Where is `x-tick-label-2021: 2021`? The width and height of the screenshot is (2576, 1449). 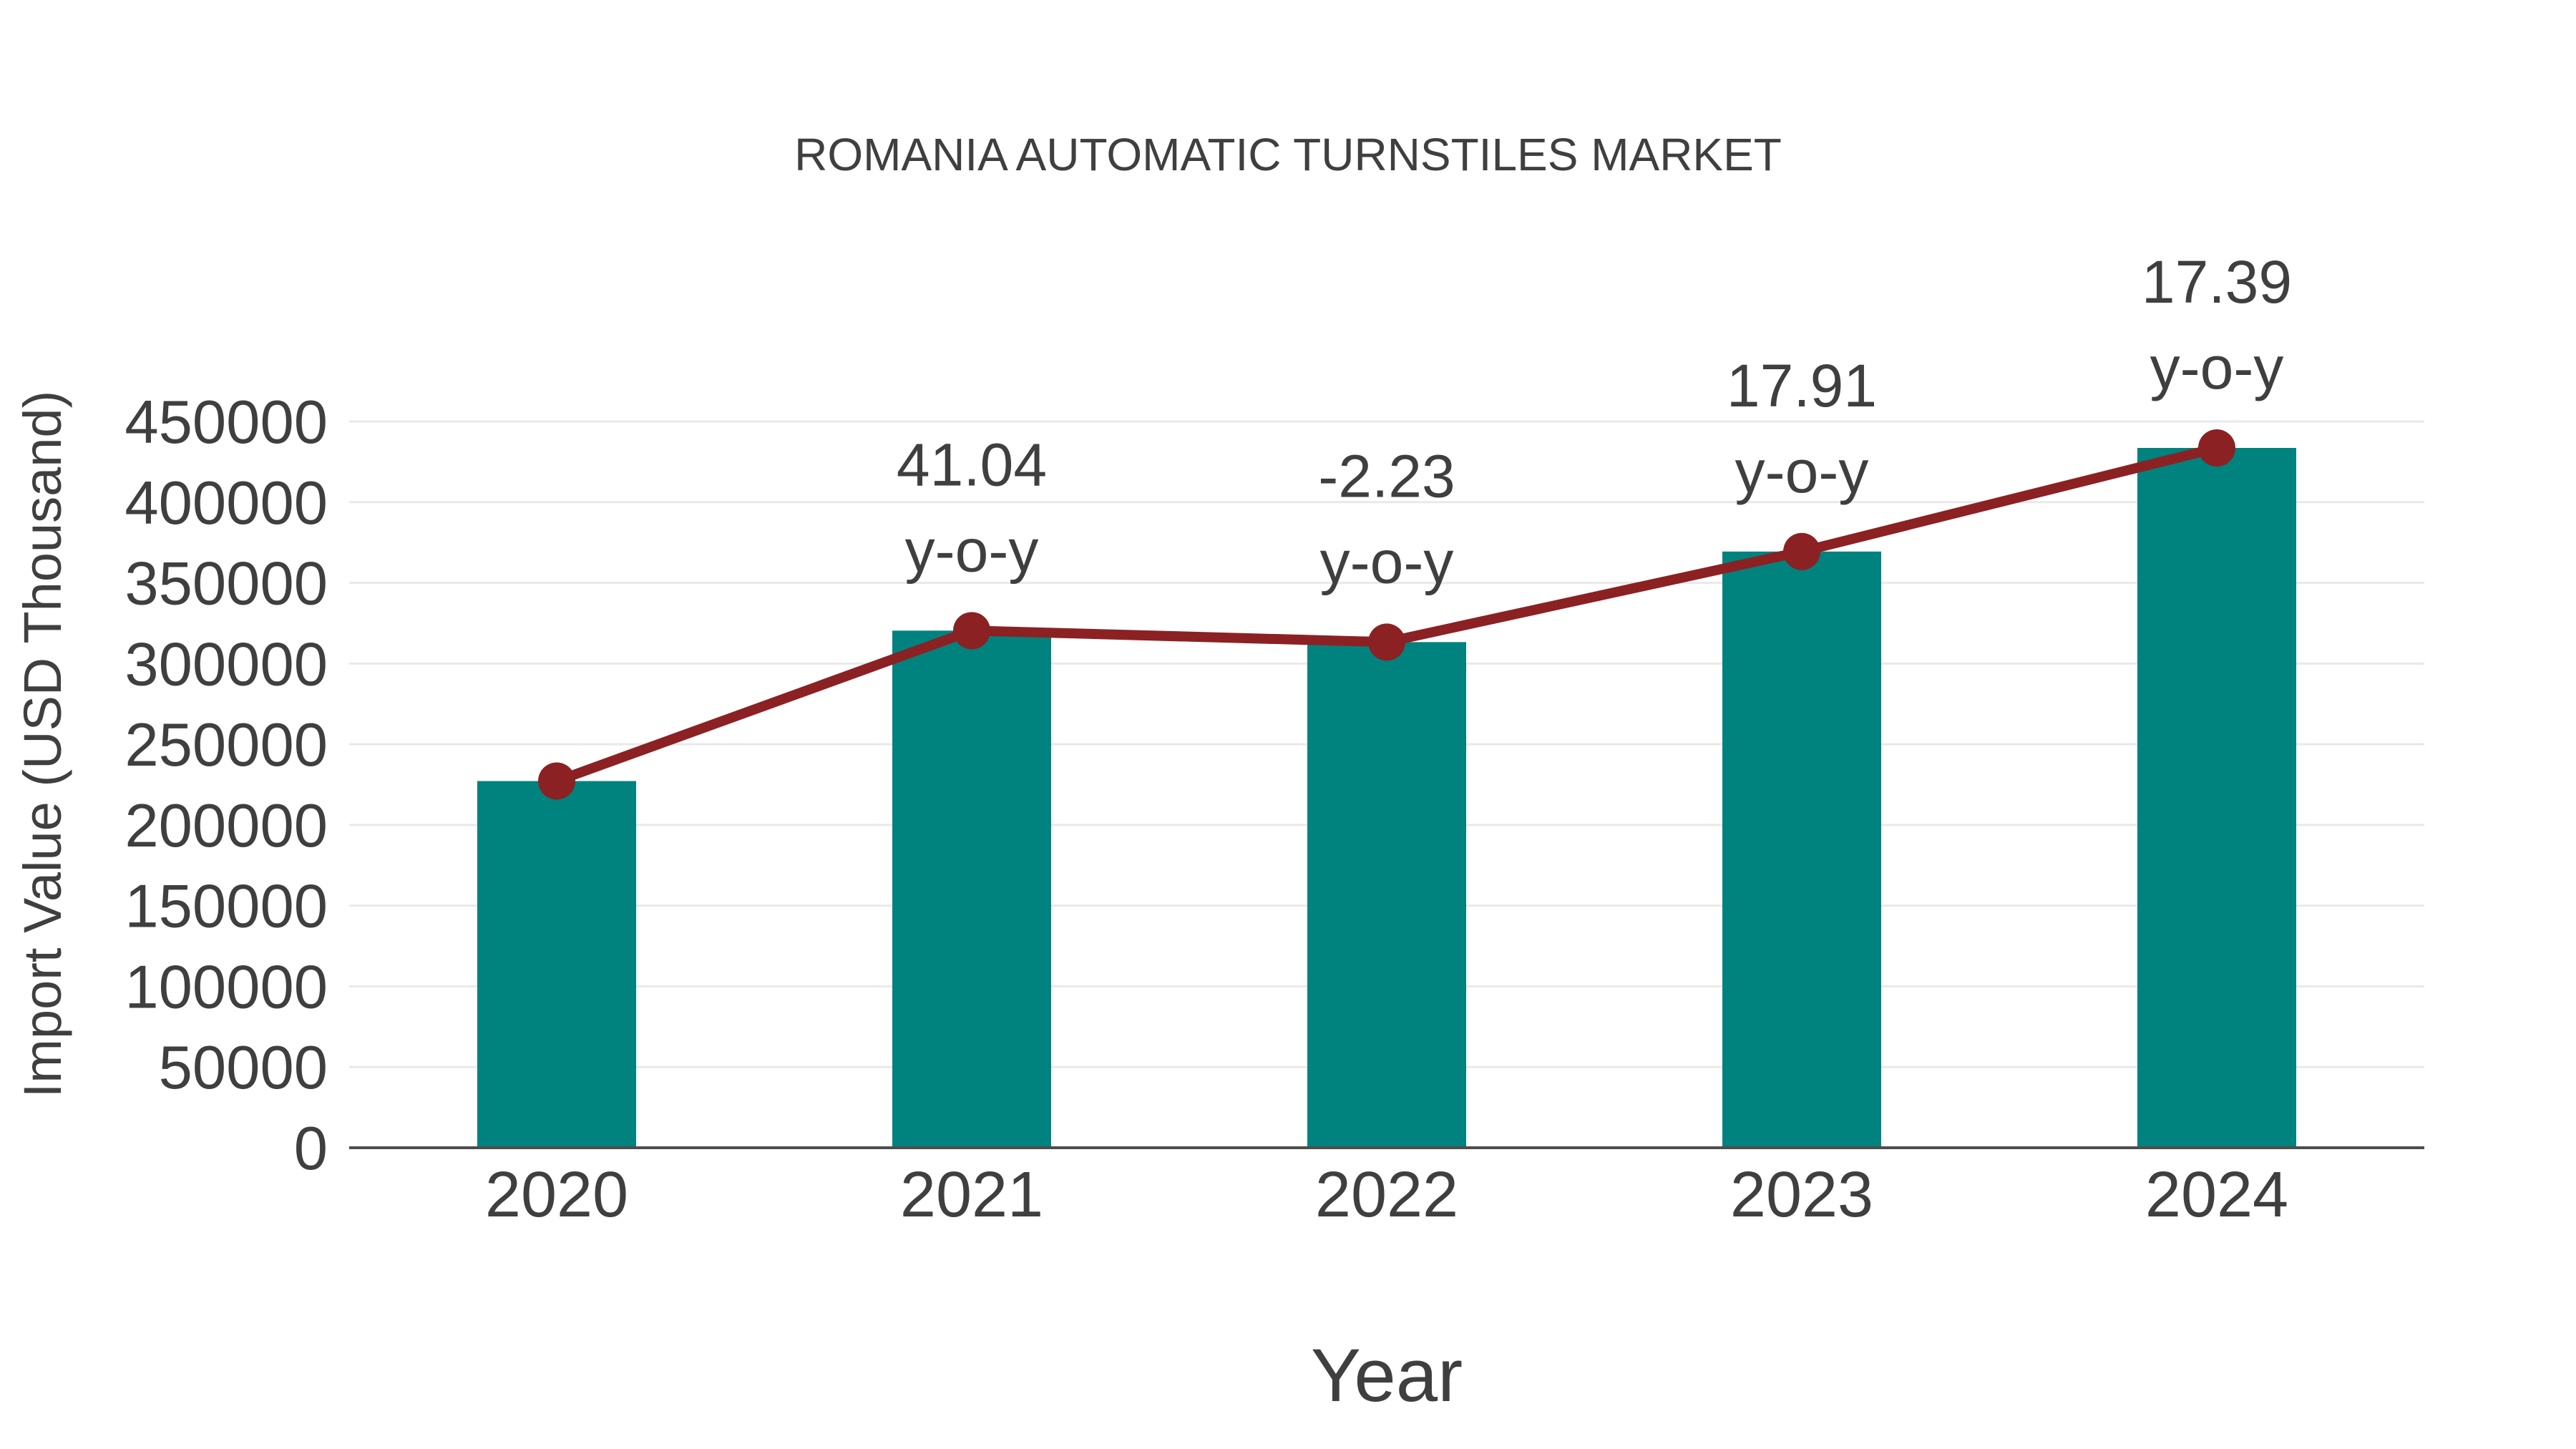 x-tick-label-2021: 2021 is located at coordinates (971, 1195).